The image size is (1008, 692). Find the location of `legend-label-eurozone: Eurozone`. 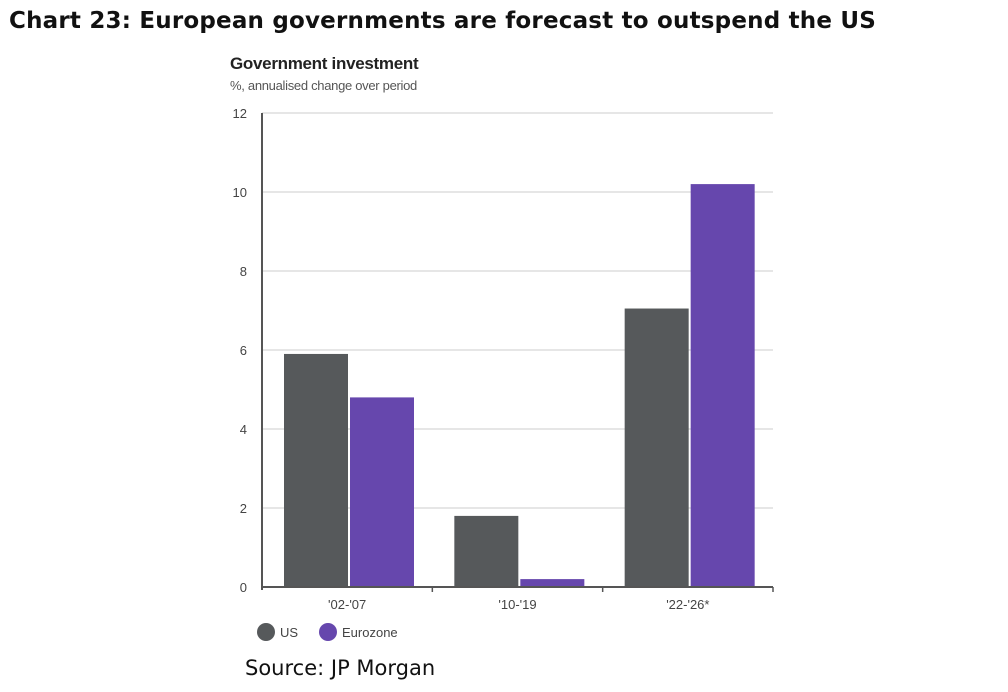

legend-label-eurozone: Eurozone is located at coordinates (370, 632).